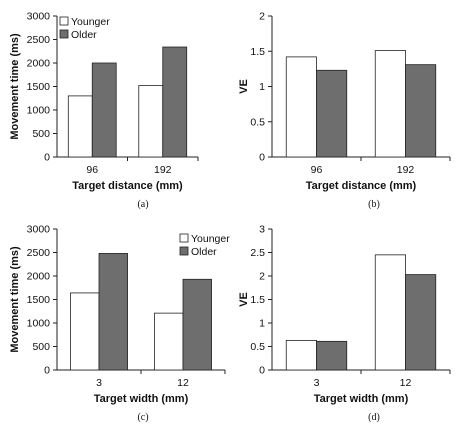 This screenshot has width=474, height=432. What do you see at coordinates (374, 204) in the screenshot?
I see `panel-label: (b)` at bounding box center [374, 204].